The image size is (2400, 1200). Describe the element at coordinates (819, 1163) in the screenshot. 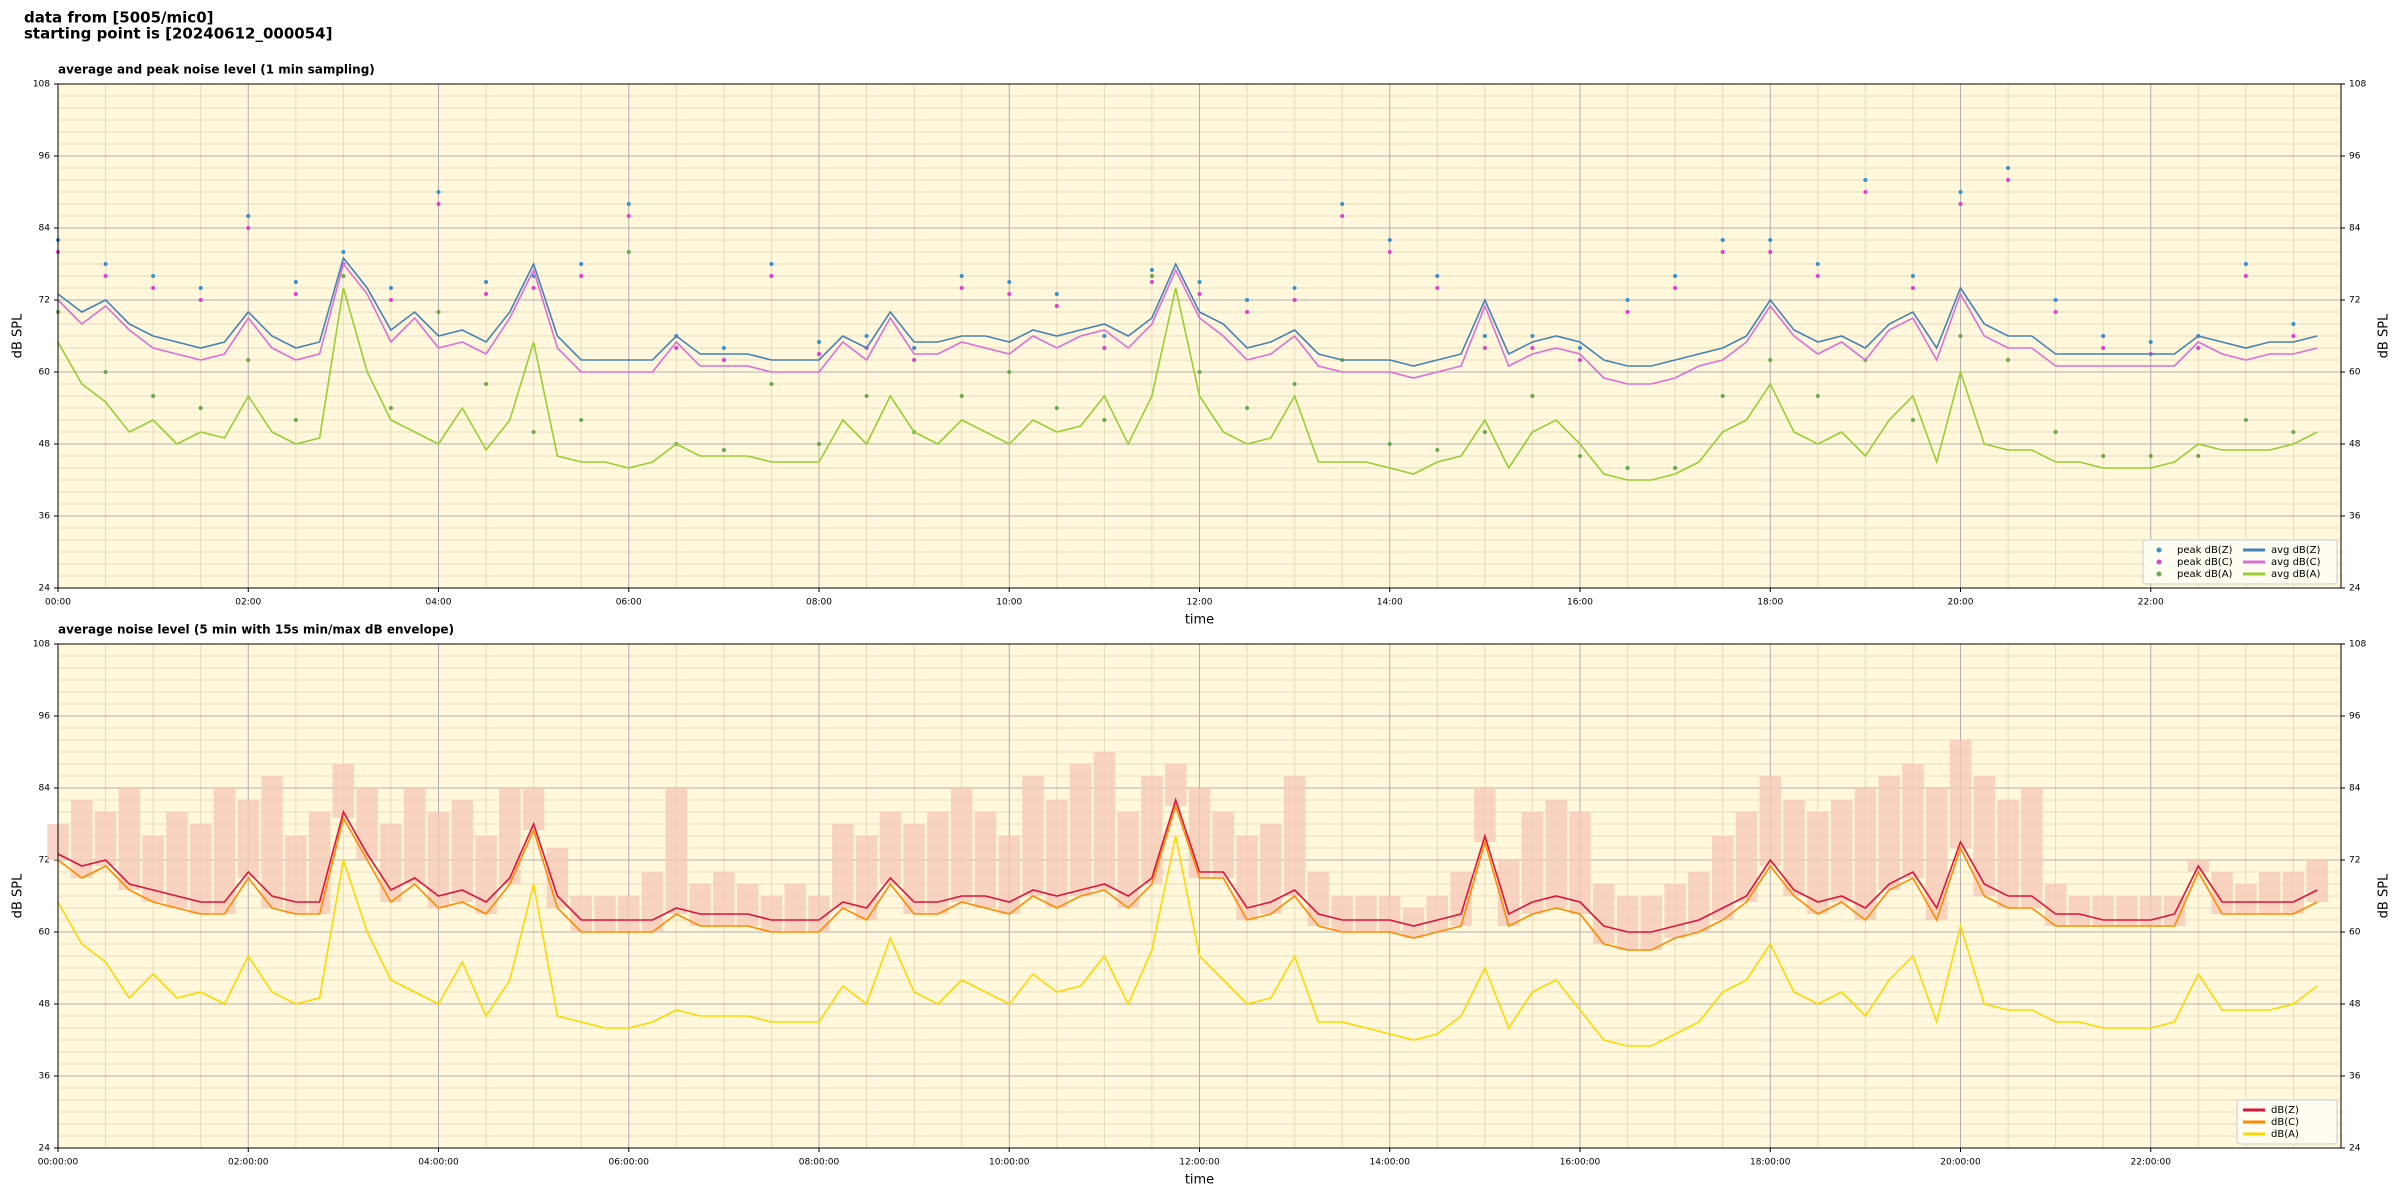

I see `x-tick-label: 08:00:00` at that location.